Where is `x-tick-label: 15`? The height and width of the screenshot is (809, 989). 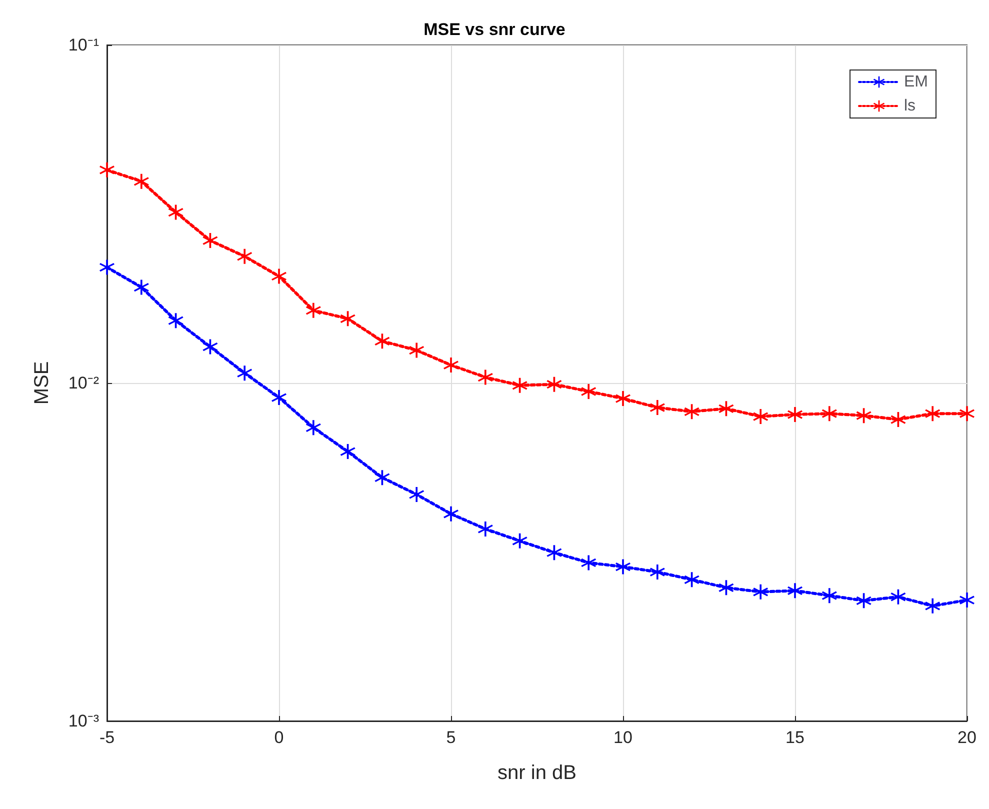 x-tick-label: 15 is located at coordinates (795, 737).